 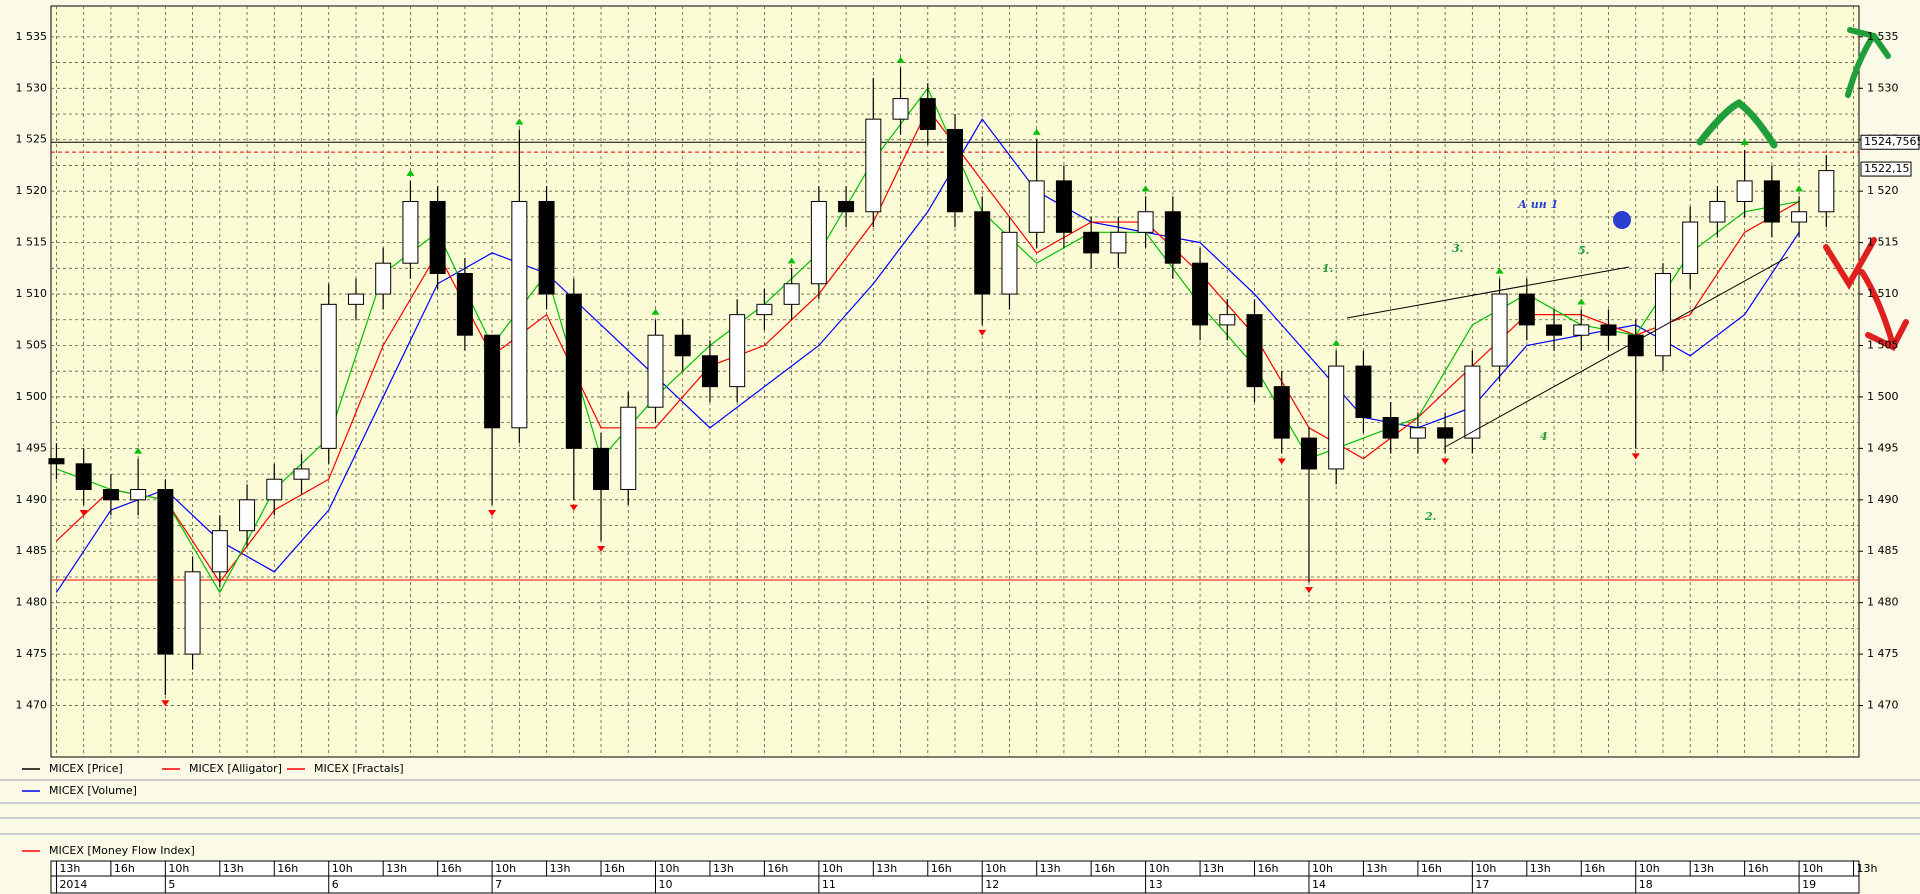 What do you see at coordinates (1622, 220) in the screenshot?
I see `drawn-dot` at bounding box center [1622, 220].